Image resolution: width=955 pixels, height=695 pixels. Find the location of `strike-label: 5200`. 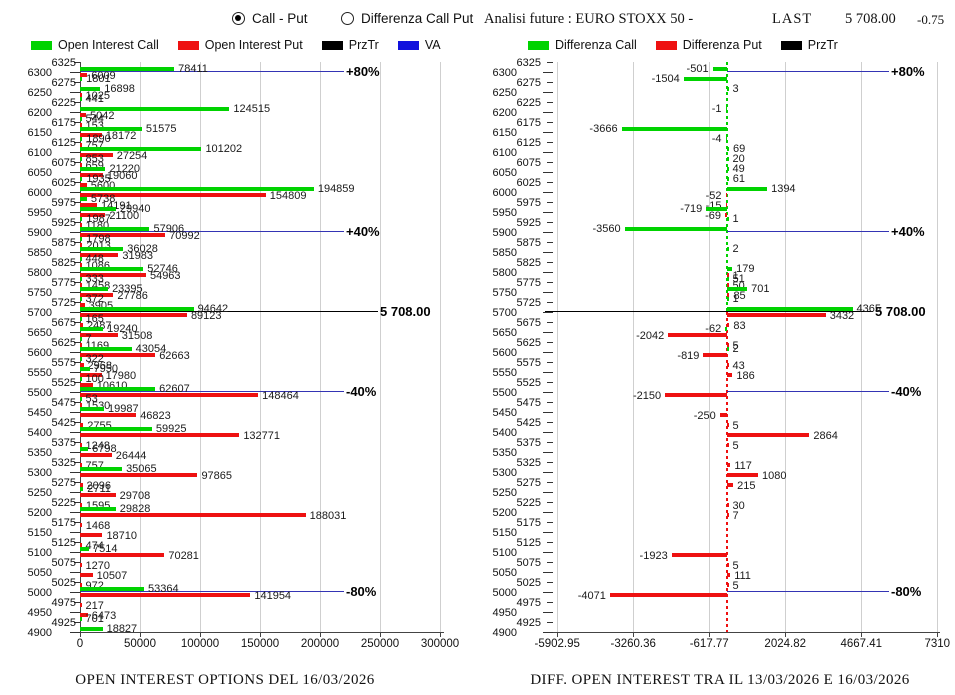

strike-label: 5200 is located at coordinates (504, 513).